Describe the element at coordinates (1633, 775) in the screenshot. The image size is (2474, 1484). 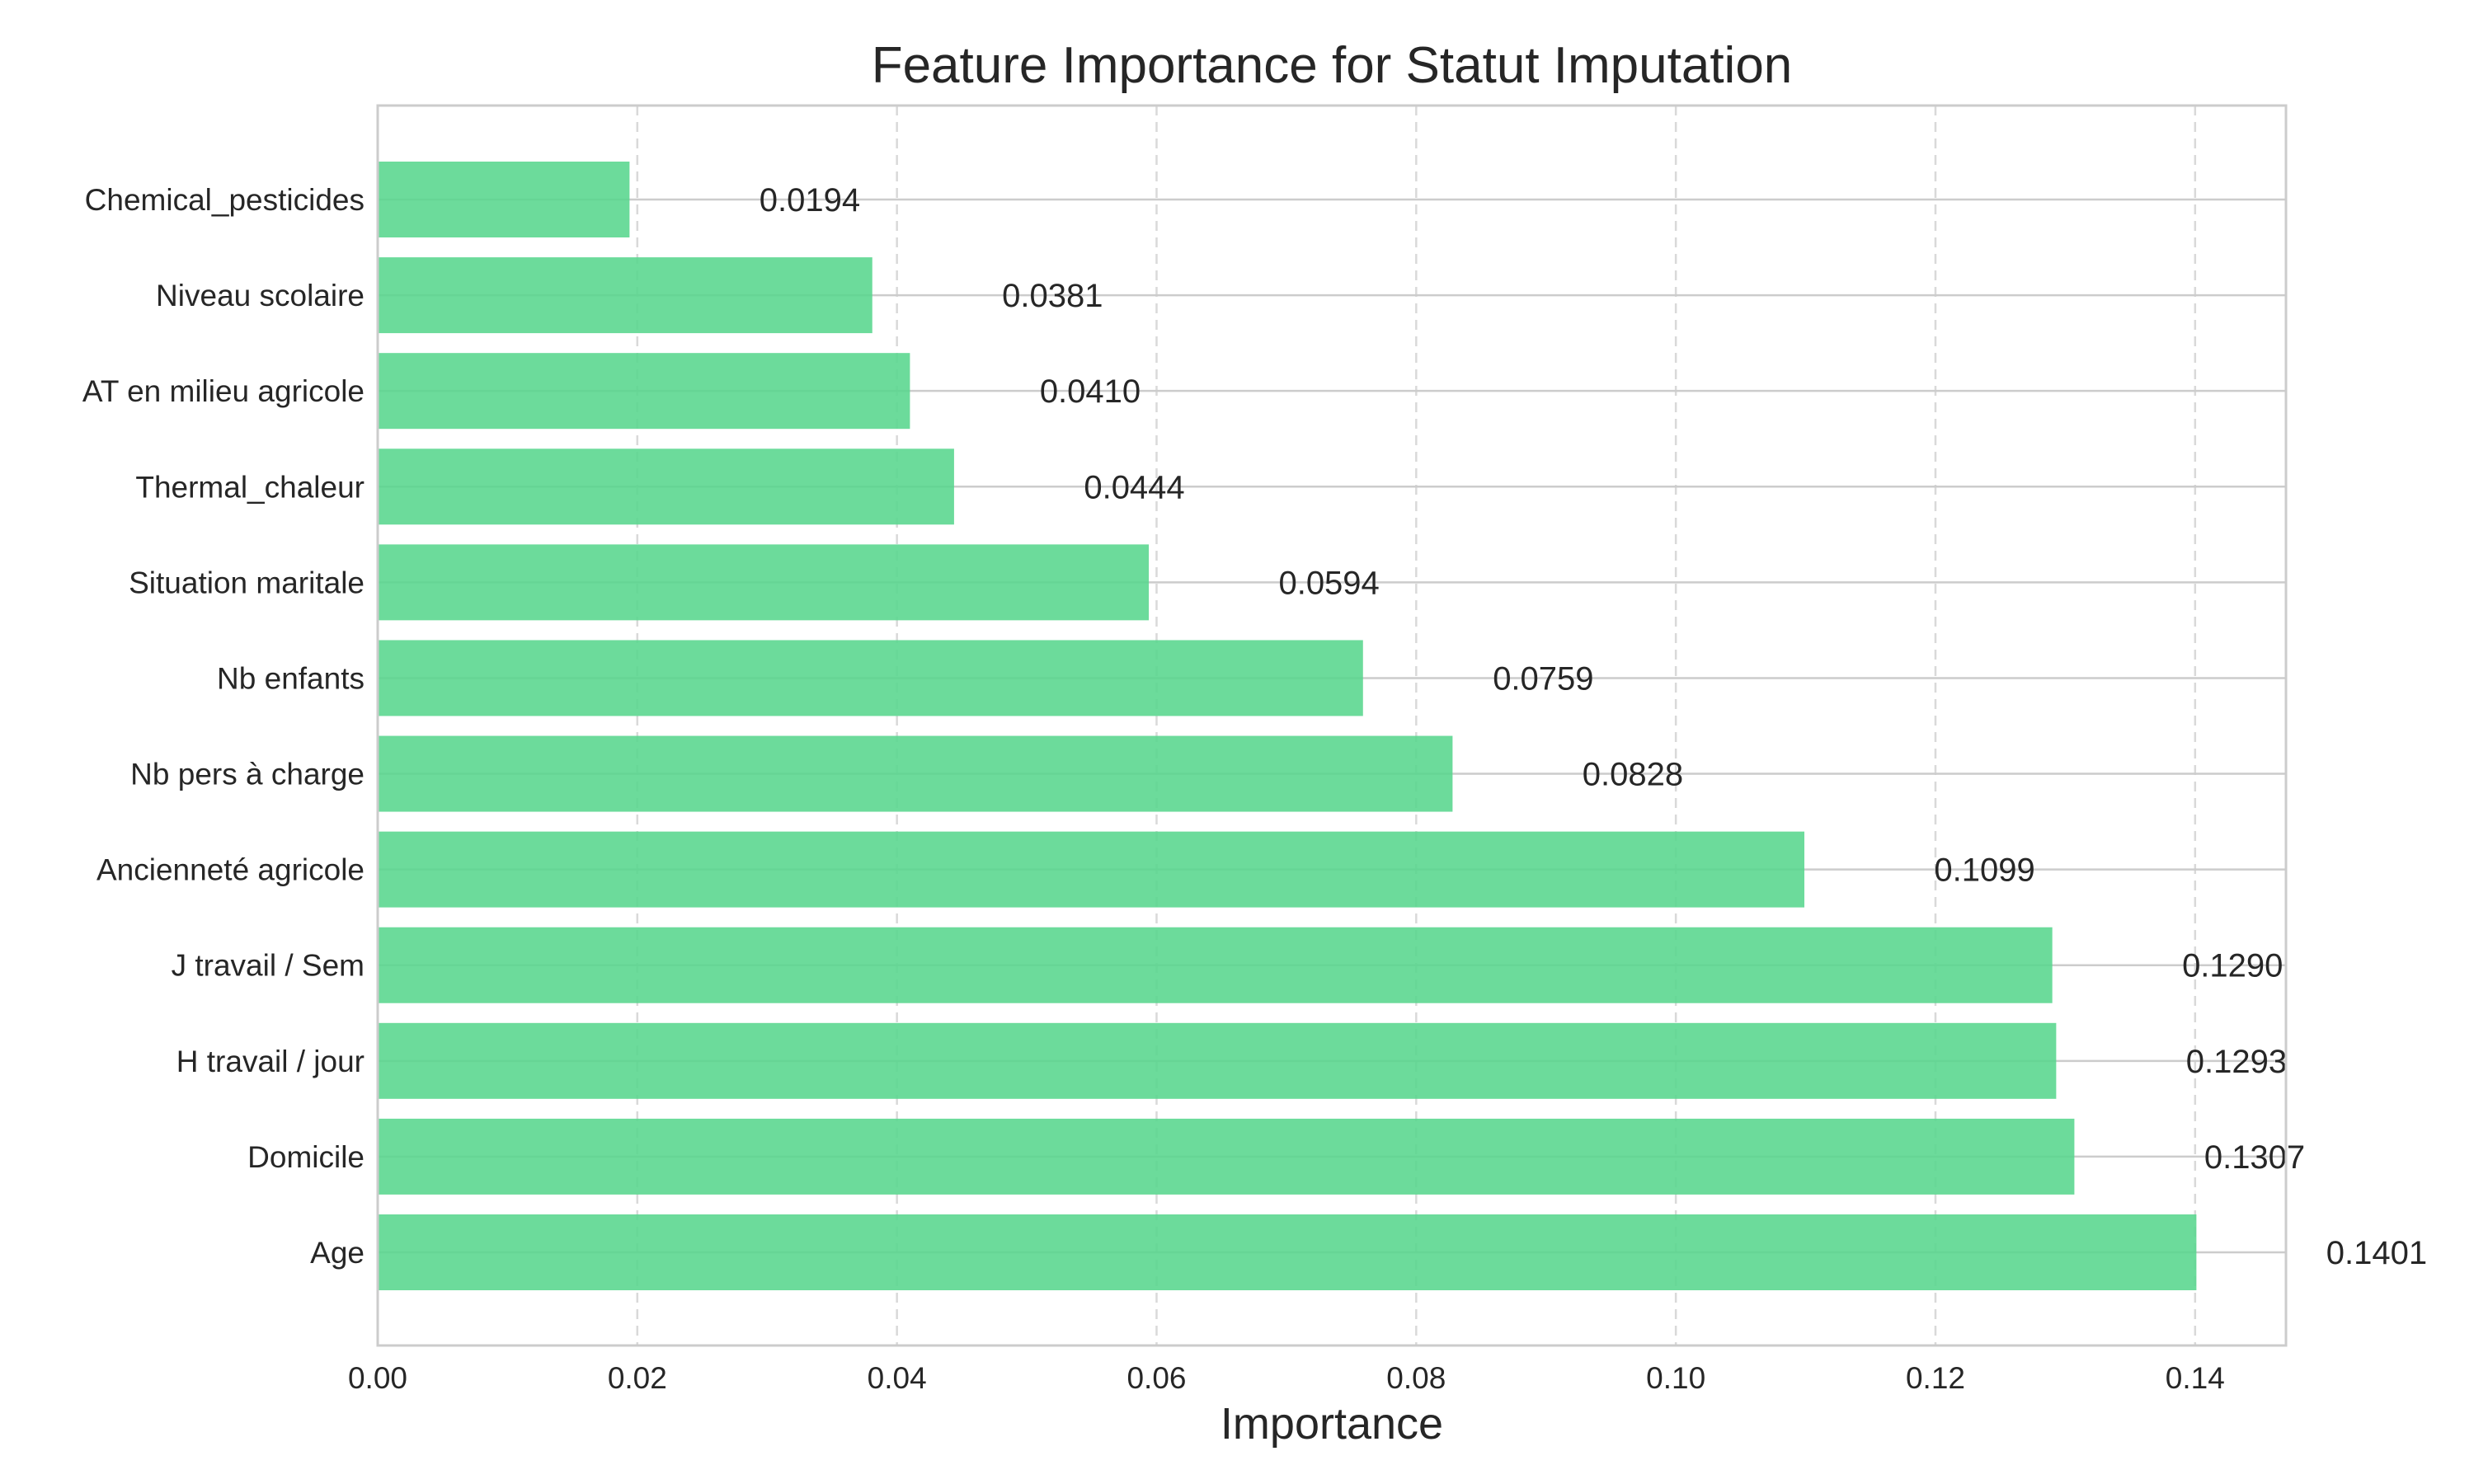
I see `bar-value-label: 0.0828` at that location.